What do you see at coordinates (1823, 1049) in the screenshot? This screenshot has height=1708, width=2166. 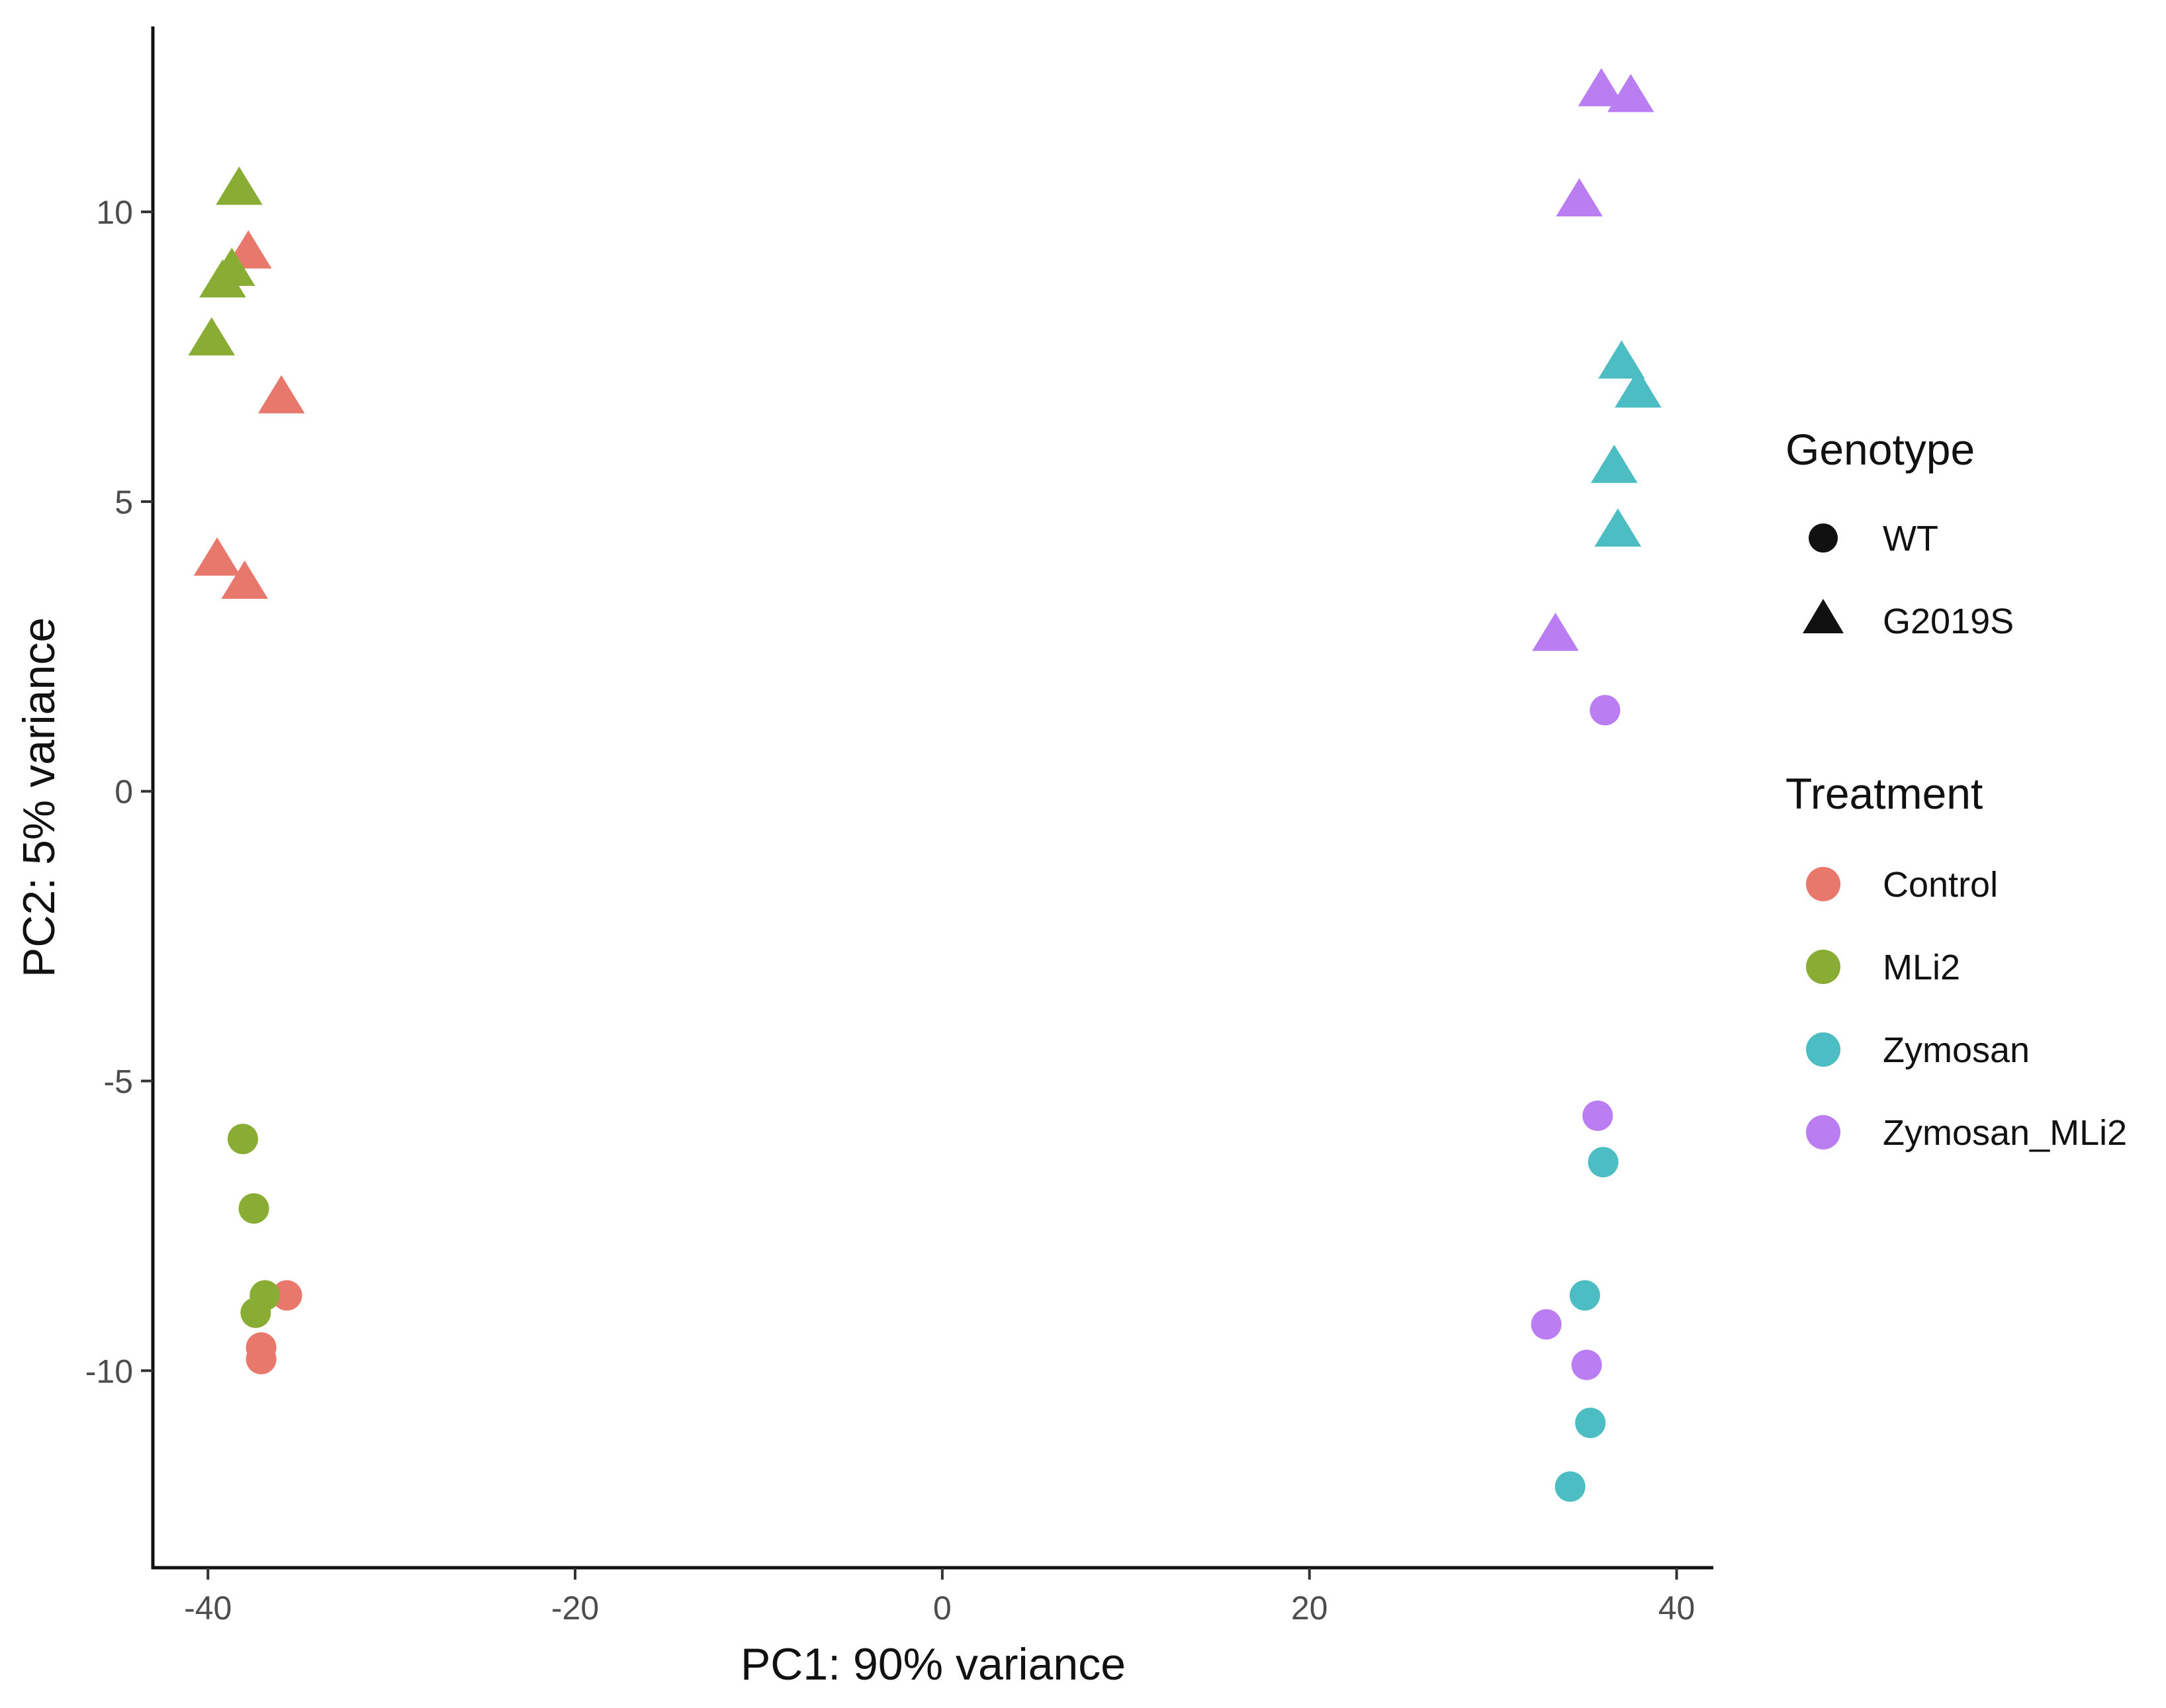 I see `legend-zymosan-circle-icon` at bounding box center [1823, 1049].